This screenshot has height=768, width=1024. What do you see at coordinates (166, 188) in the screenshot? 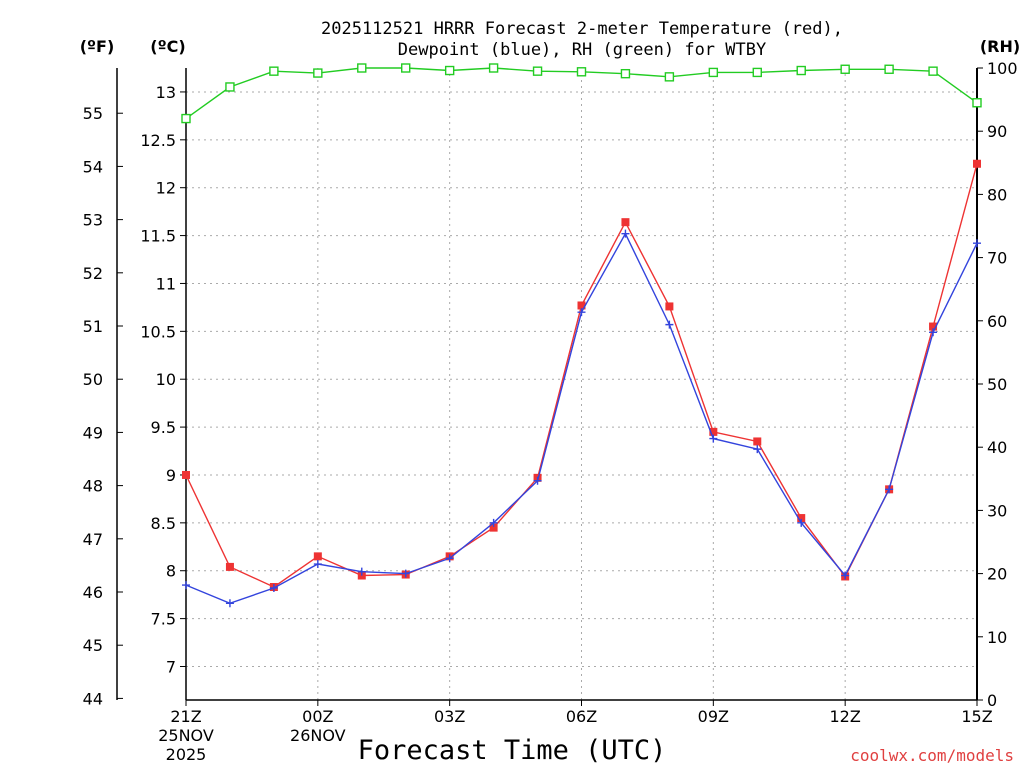
I see `celsius-tick-label: 12` at bounding box center [166, 188].